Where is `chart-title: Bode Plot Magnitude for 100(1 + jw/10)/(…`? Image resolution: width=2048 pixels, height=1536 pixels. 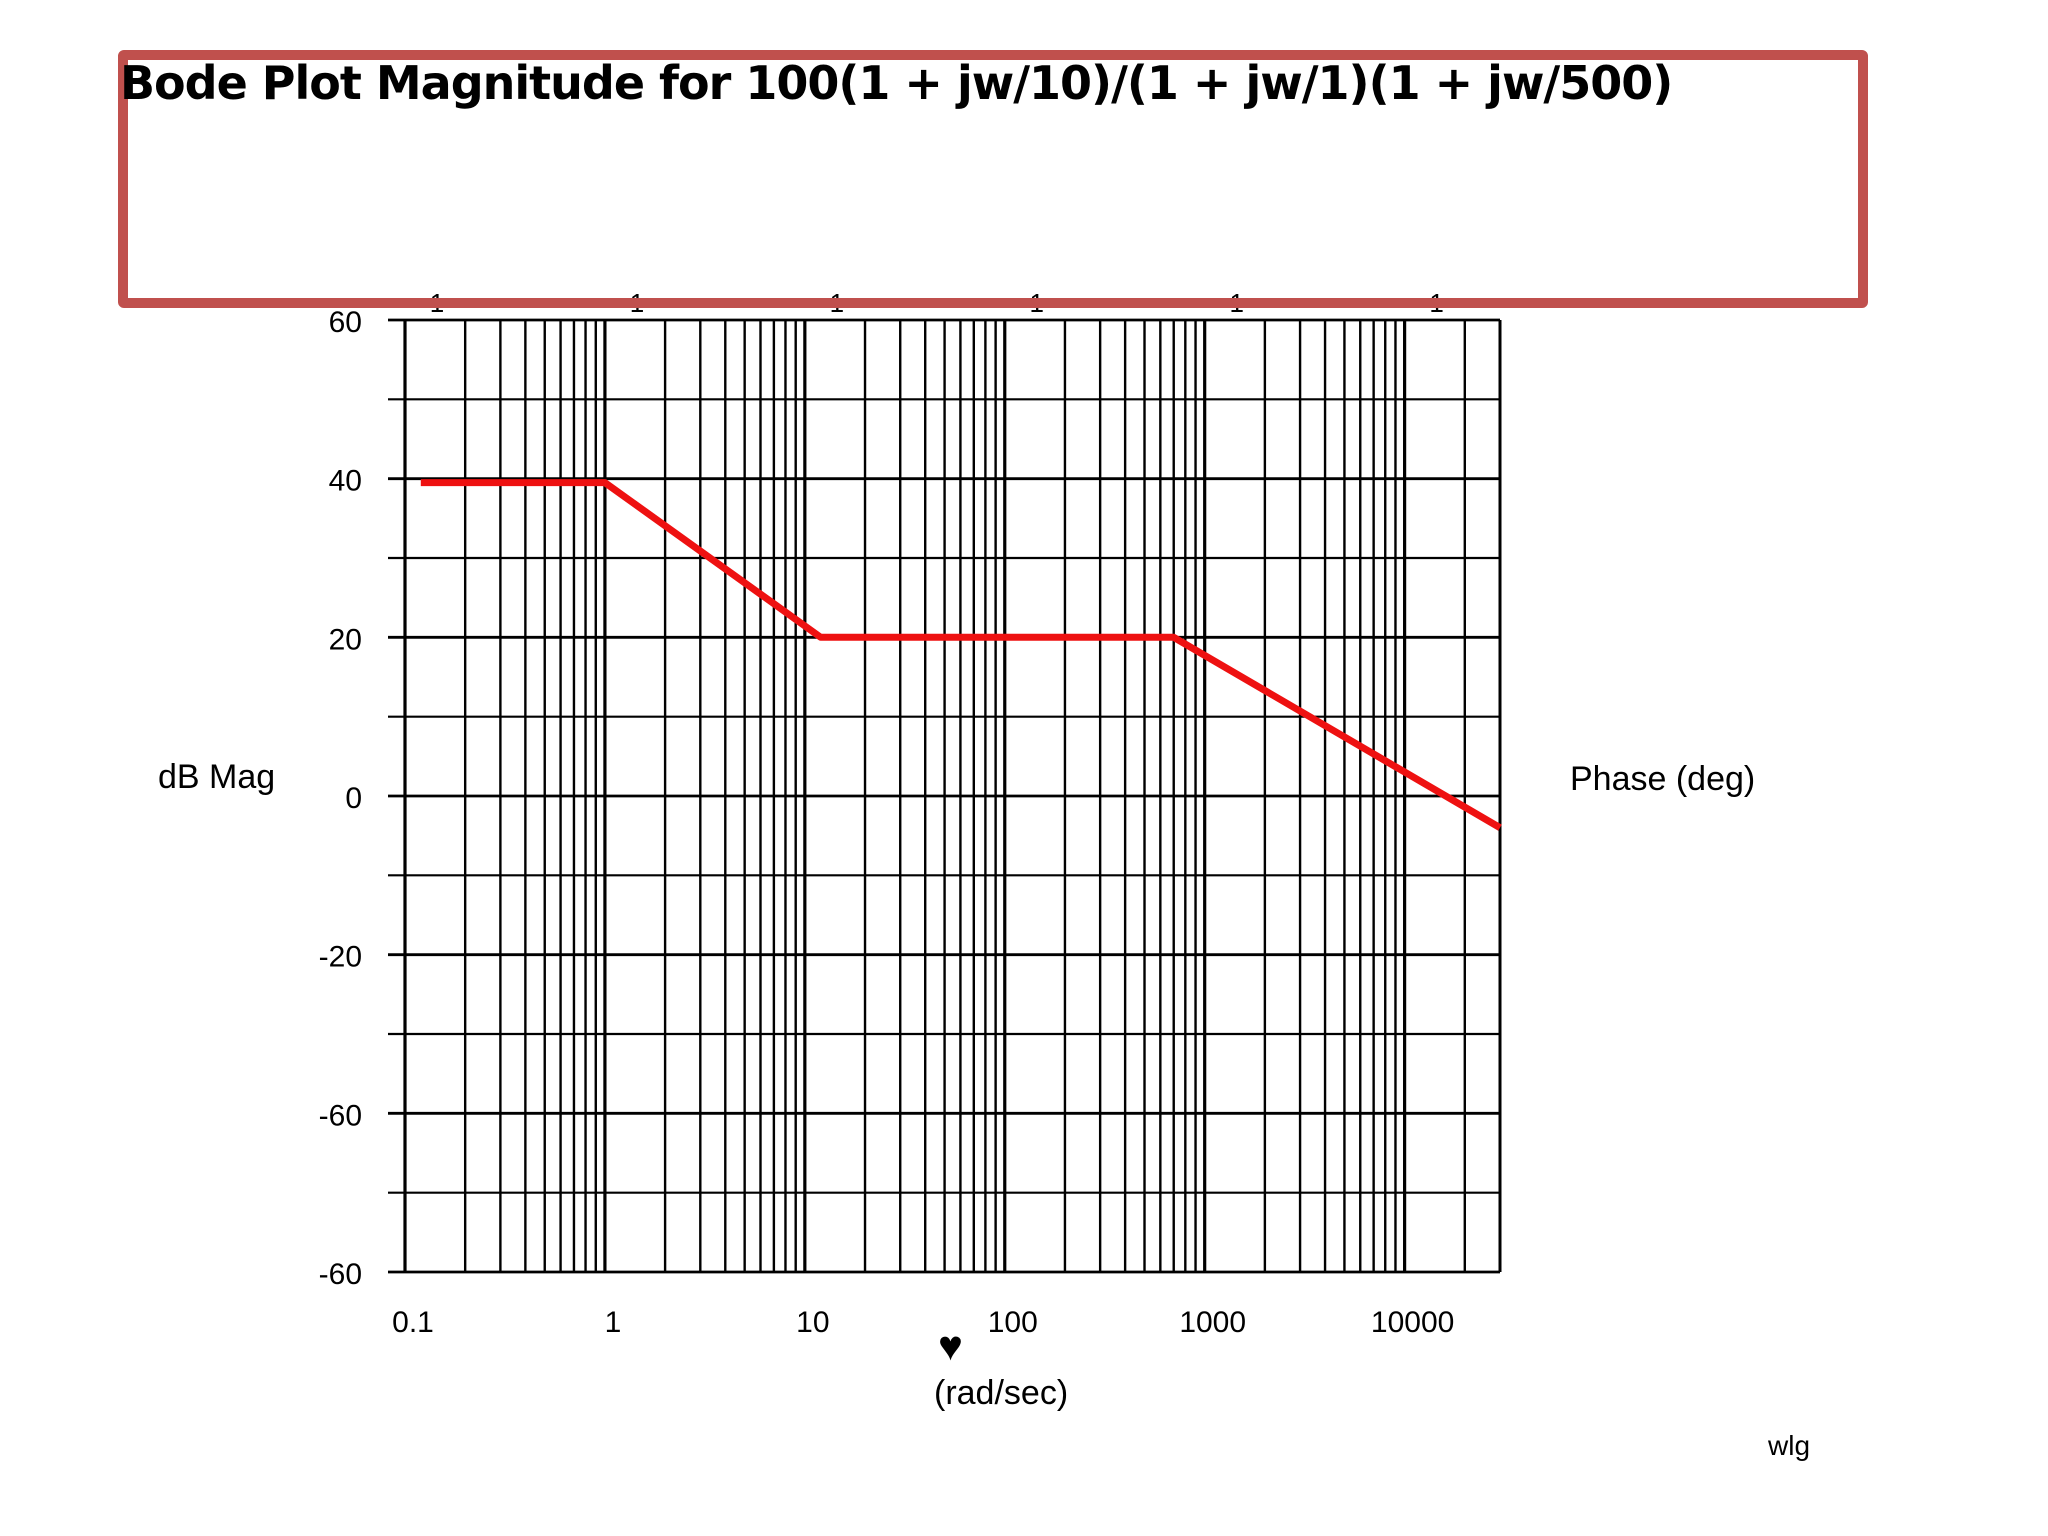 chart-title: Bode Plot Magnitude for 100(1 + jw/10)/(… is located at coordinates (896, 83).